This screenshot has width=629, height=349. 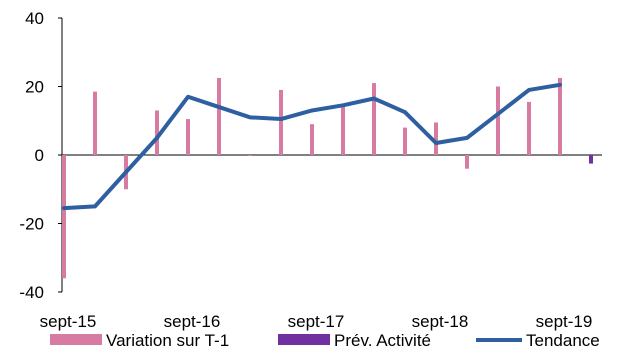 I want to click on y-tick-label: -20, so click(x=31, y=224).